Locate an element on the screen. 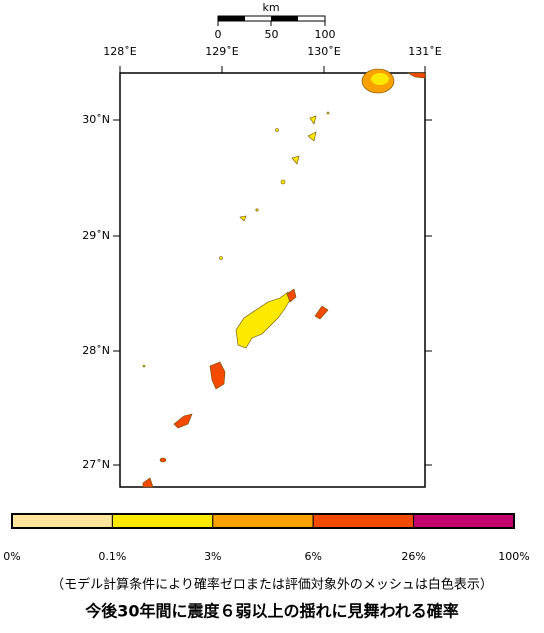  scale-bar is located at coordinates (271, 20).